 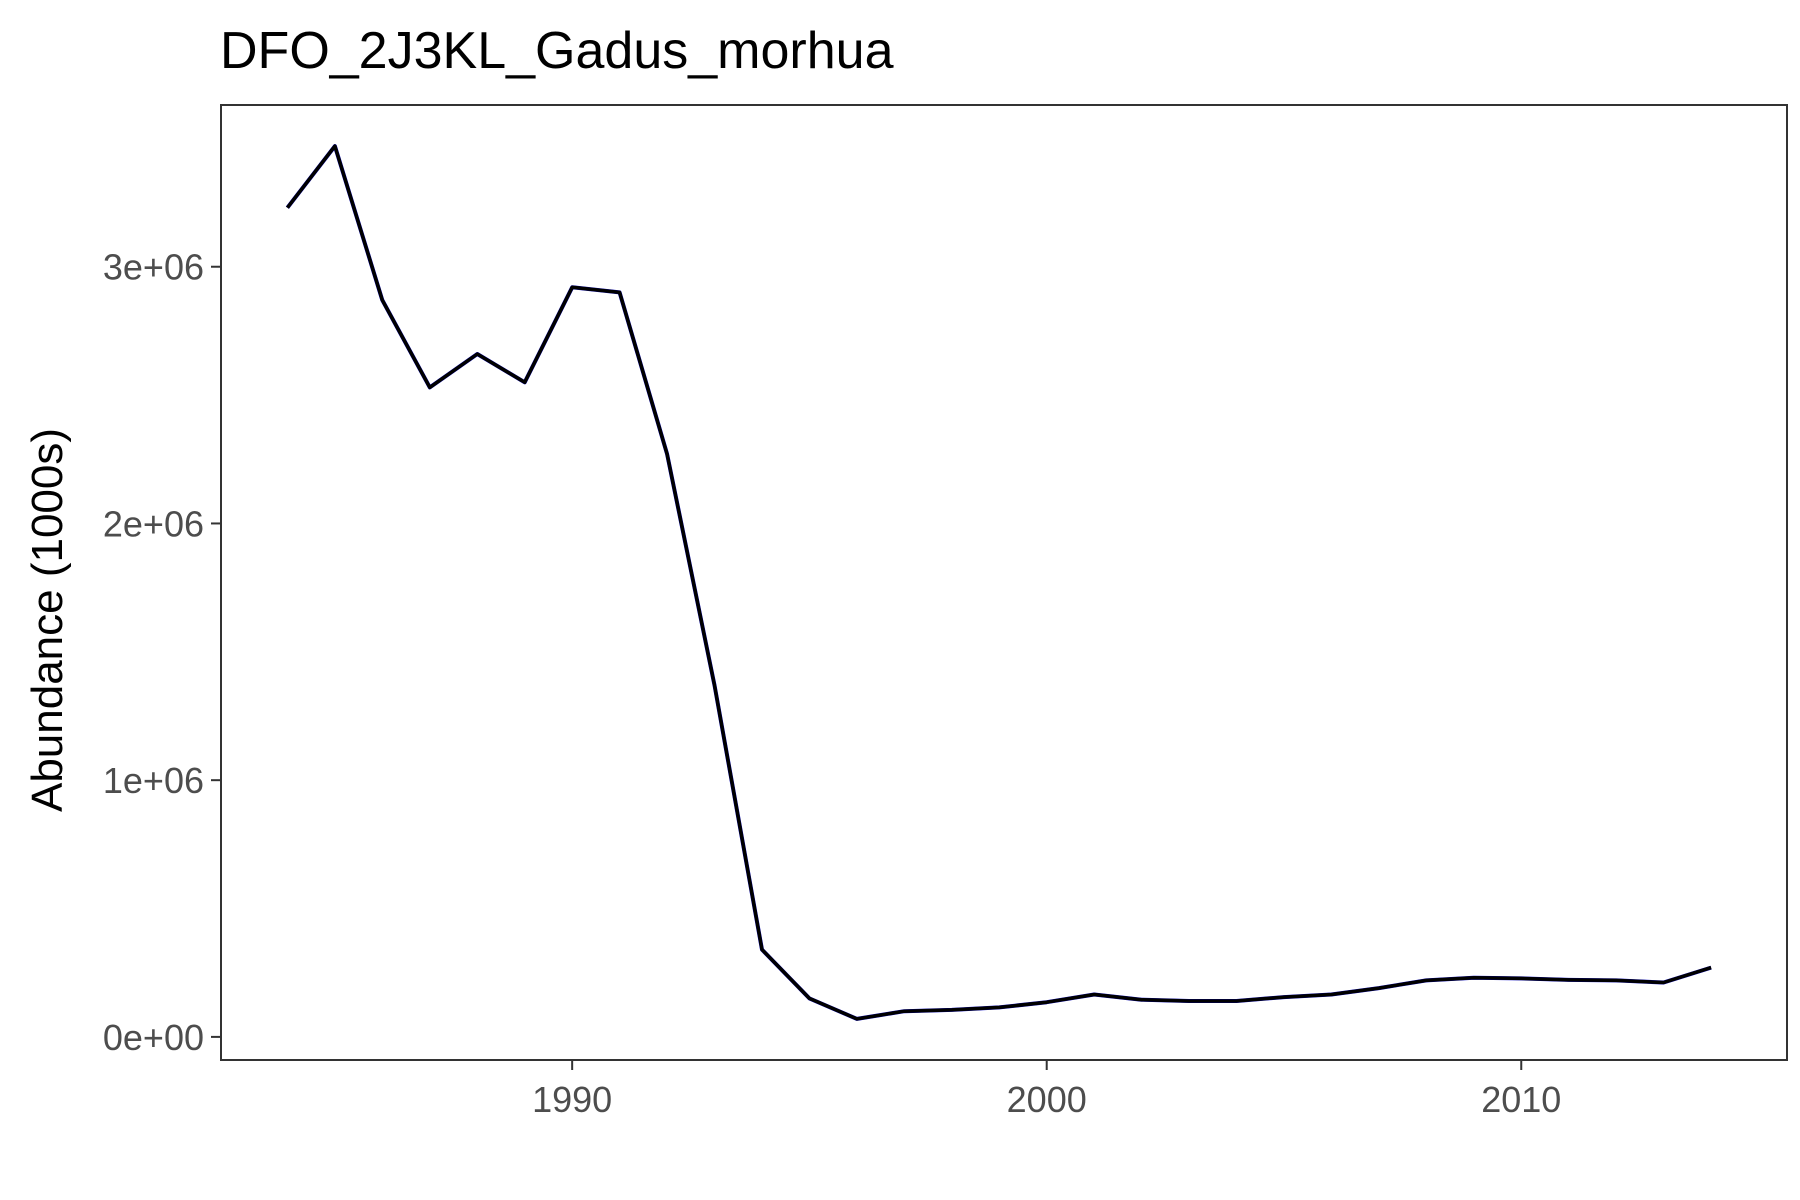 What do you see at coordinates (1047, 1099) in the screenshot?
I see `x-tick-label: 2000` at bounding box center [1047, 1099].